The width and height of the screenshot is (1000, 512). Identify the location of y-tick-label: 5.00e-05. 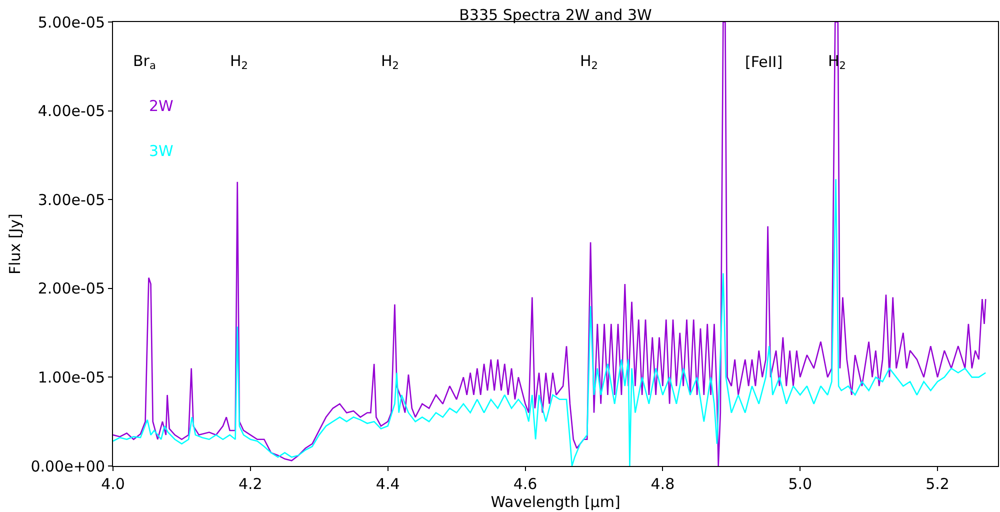
(71, 22).